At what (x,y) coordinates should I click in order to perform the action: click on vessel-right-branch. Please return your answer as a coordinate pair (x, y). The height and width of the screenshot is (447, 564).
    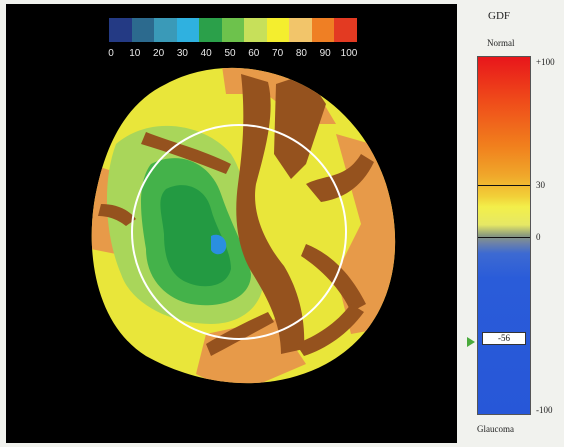
    Looking at the image, I should click on (340, 178).